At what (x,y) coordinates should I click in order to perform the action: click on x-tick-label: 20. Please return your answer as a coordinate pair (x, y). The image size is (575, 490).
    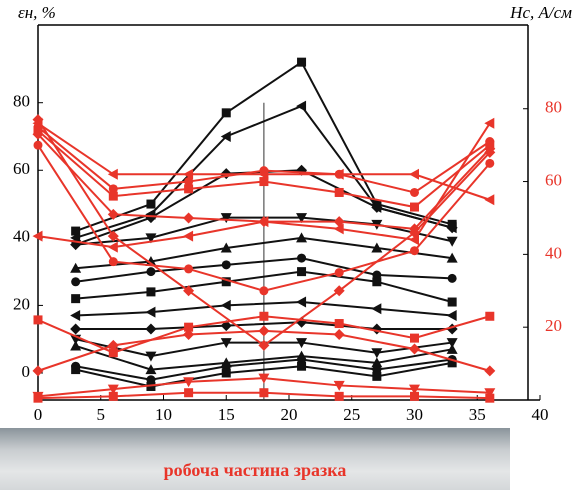
    Looking at the image, I should click on (289, 414).